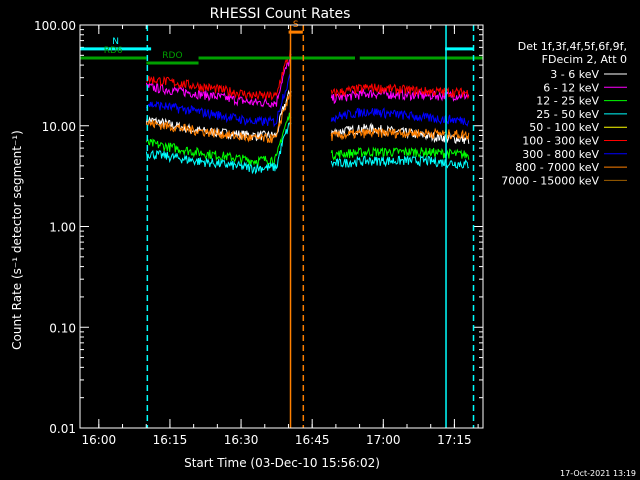 The image size is (640, 480). What do you see at coordinates (312, 440) in the screenshot?
I see `x-tick-label: 16:45` at bounding box center [312, 440].